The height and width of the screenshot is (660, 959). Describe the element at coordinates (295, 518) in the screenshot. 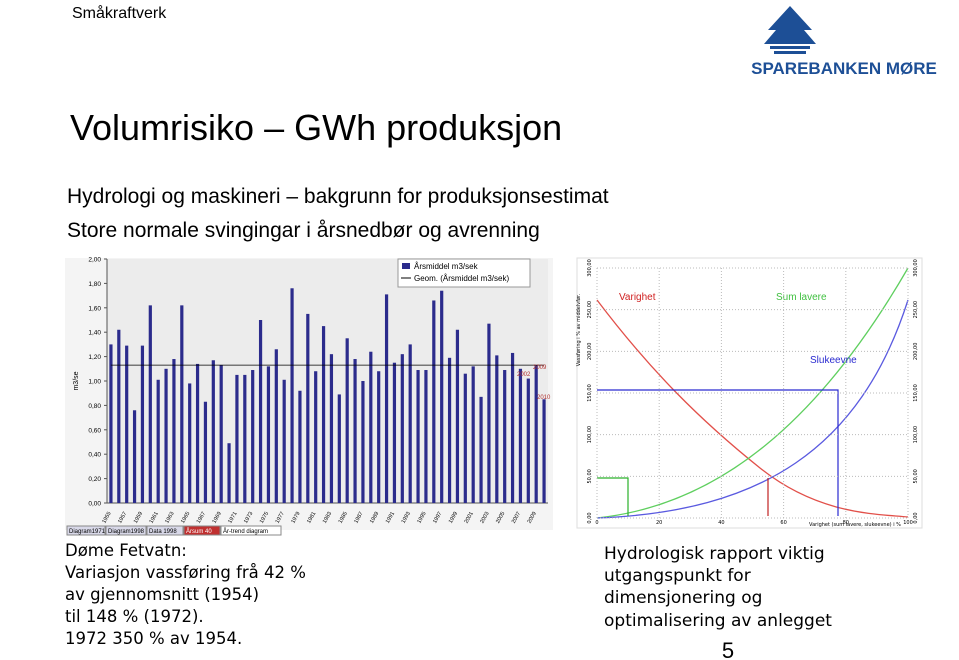

I see `x-tick-label: 1979` at that location.